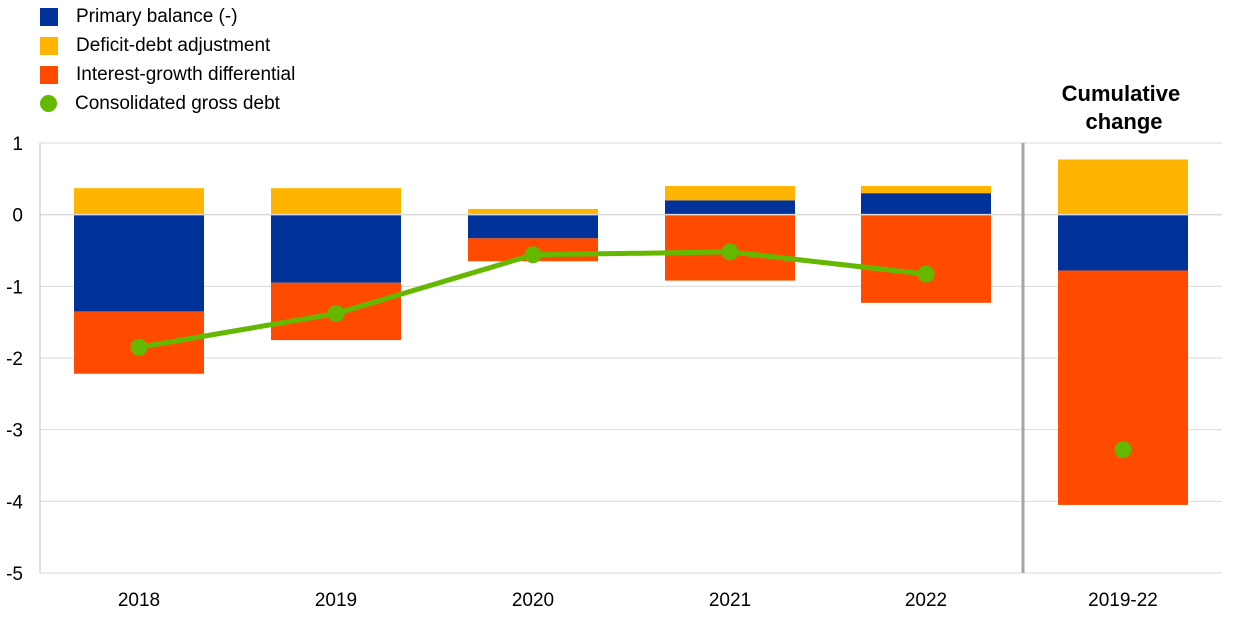 This screenshot has height=619, width=1240. Describe the element at coordinates (926, 600) in the screenshot. I see `x-tick-label: 2022` at that location.